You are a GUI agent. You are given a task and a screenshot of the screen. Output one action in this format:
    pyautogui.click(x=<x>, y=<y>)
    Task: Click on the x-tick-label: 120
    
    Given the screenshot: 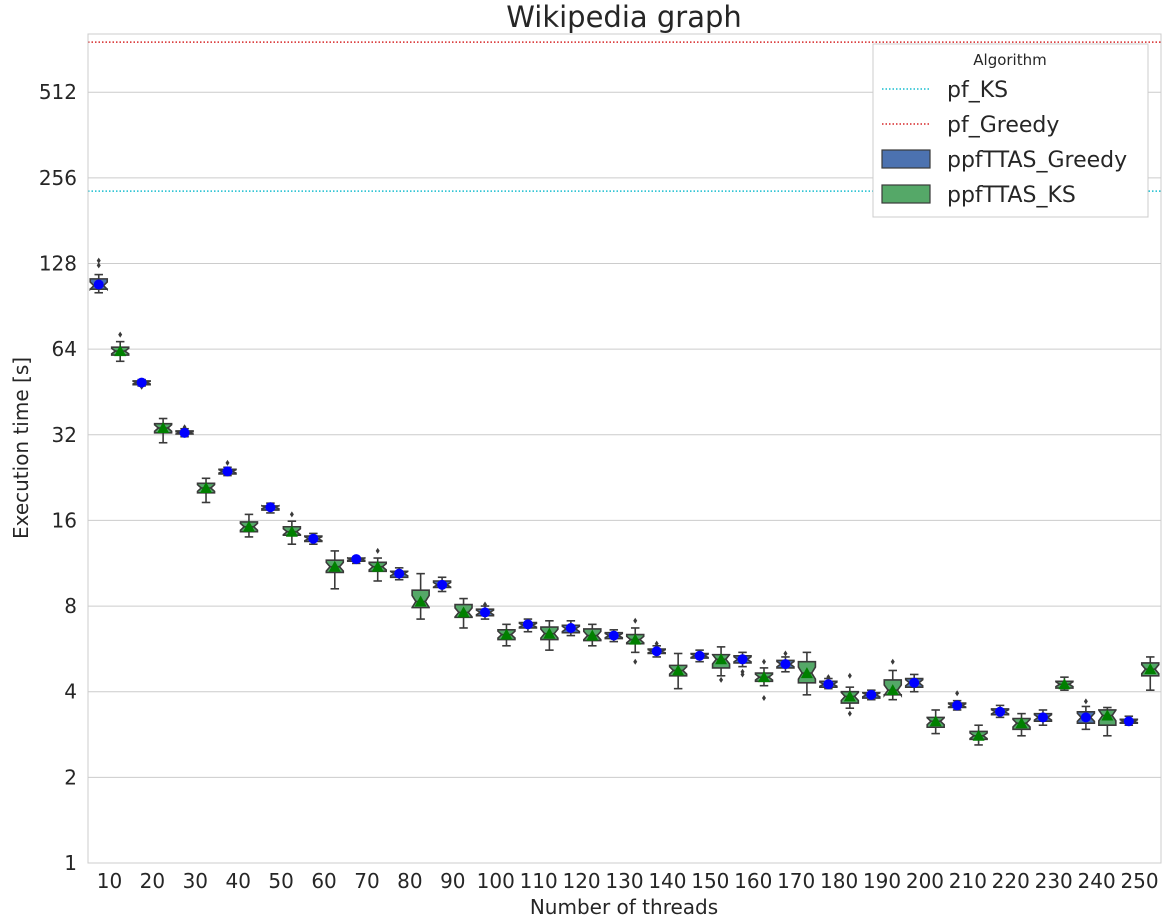 What is the action you would take?
    pyautogui.click(x=581, y=881)
    